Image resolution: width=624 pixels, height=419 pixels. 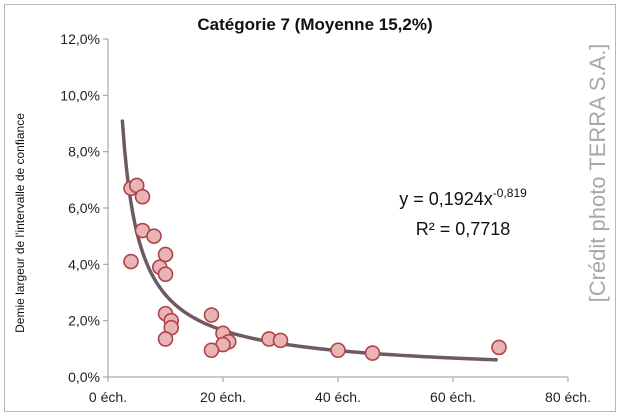 I want to click on y-tick-label: 2,0%, so click(x=84, y=321).